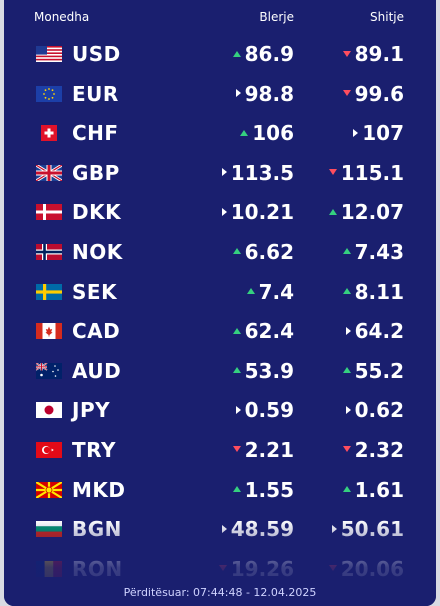 The width and height of the screenshot is (440, 606). What do you see at coordinates (372, 529) in the screenshot?
I see `sell-value: 50.61` at bounding box center [372, 529].